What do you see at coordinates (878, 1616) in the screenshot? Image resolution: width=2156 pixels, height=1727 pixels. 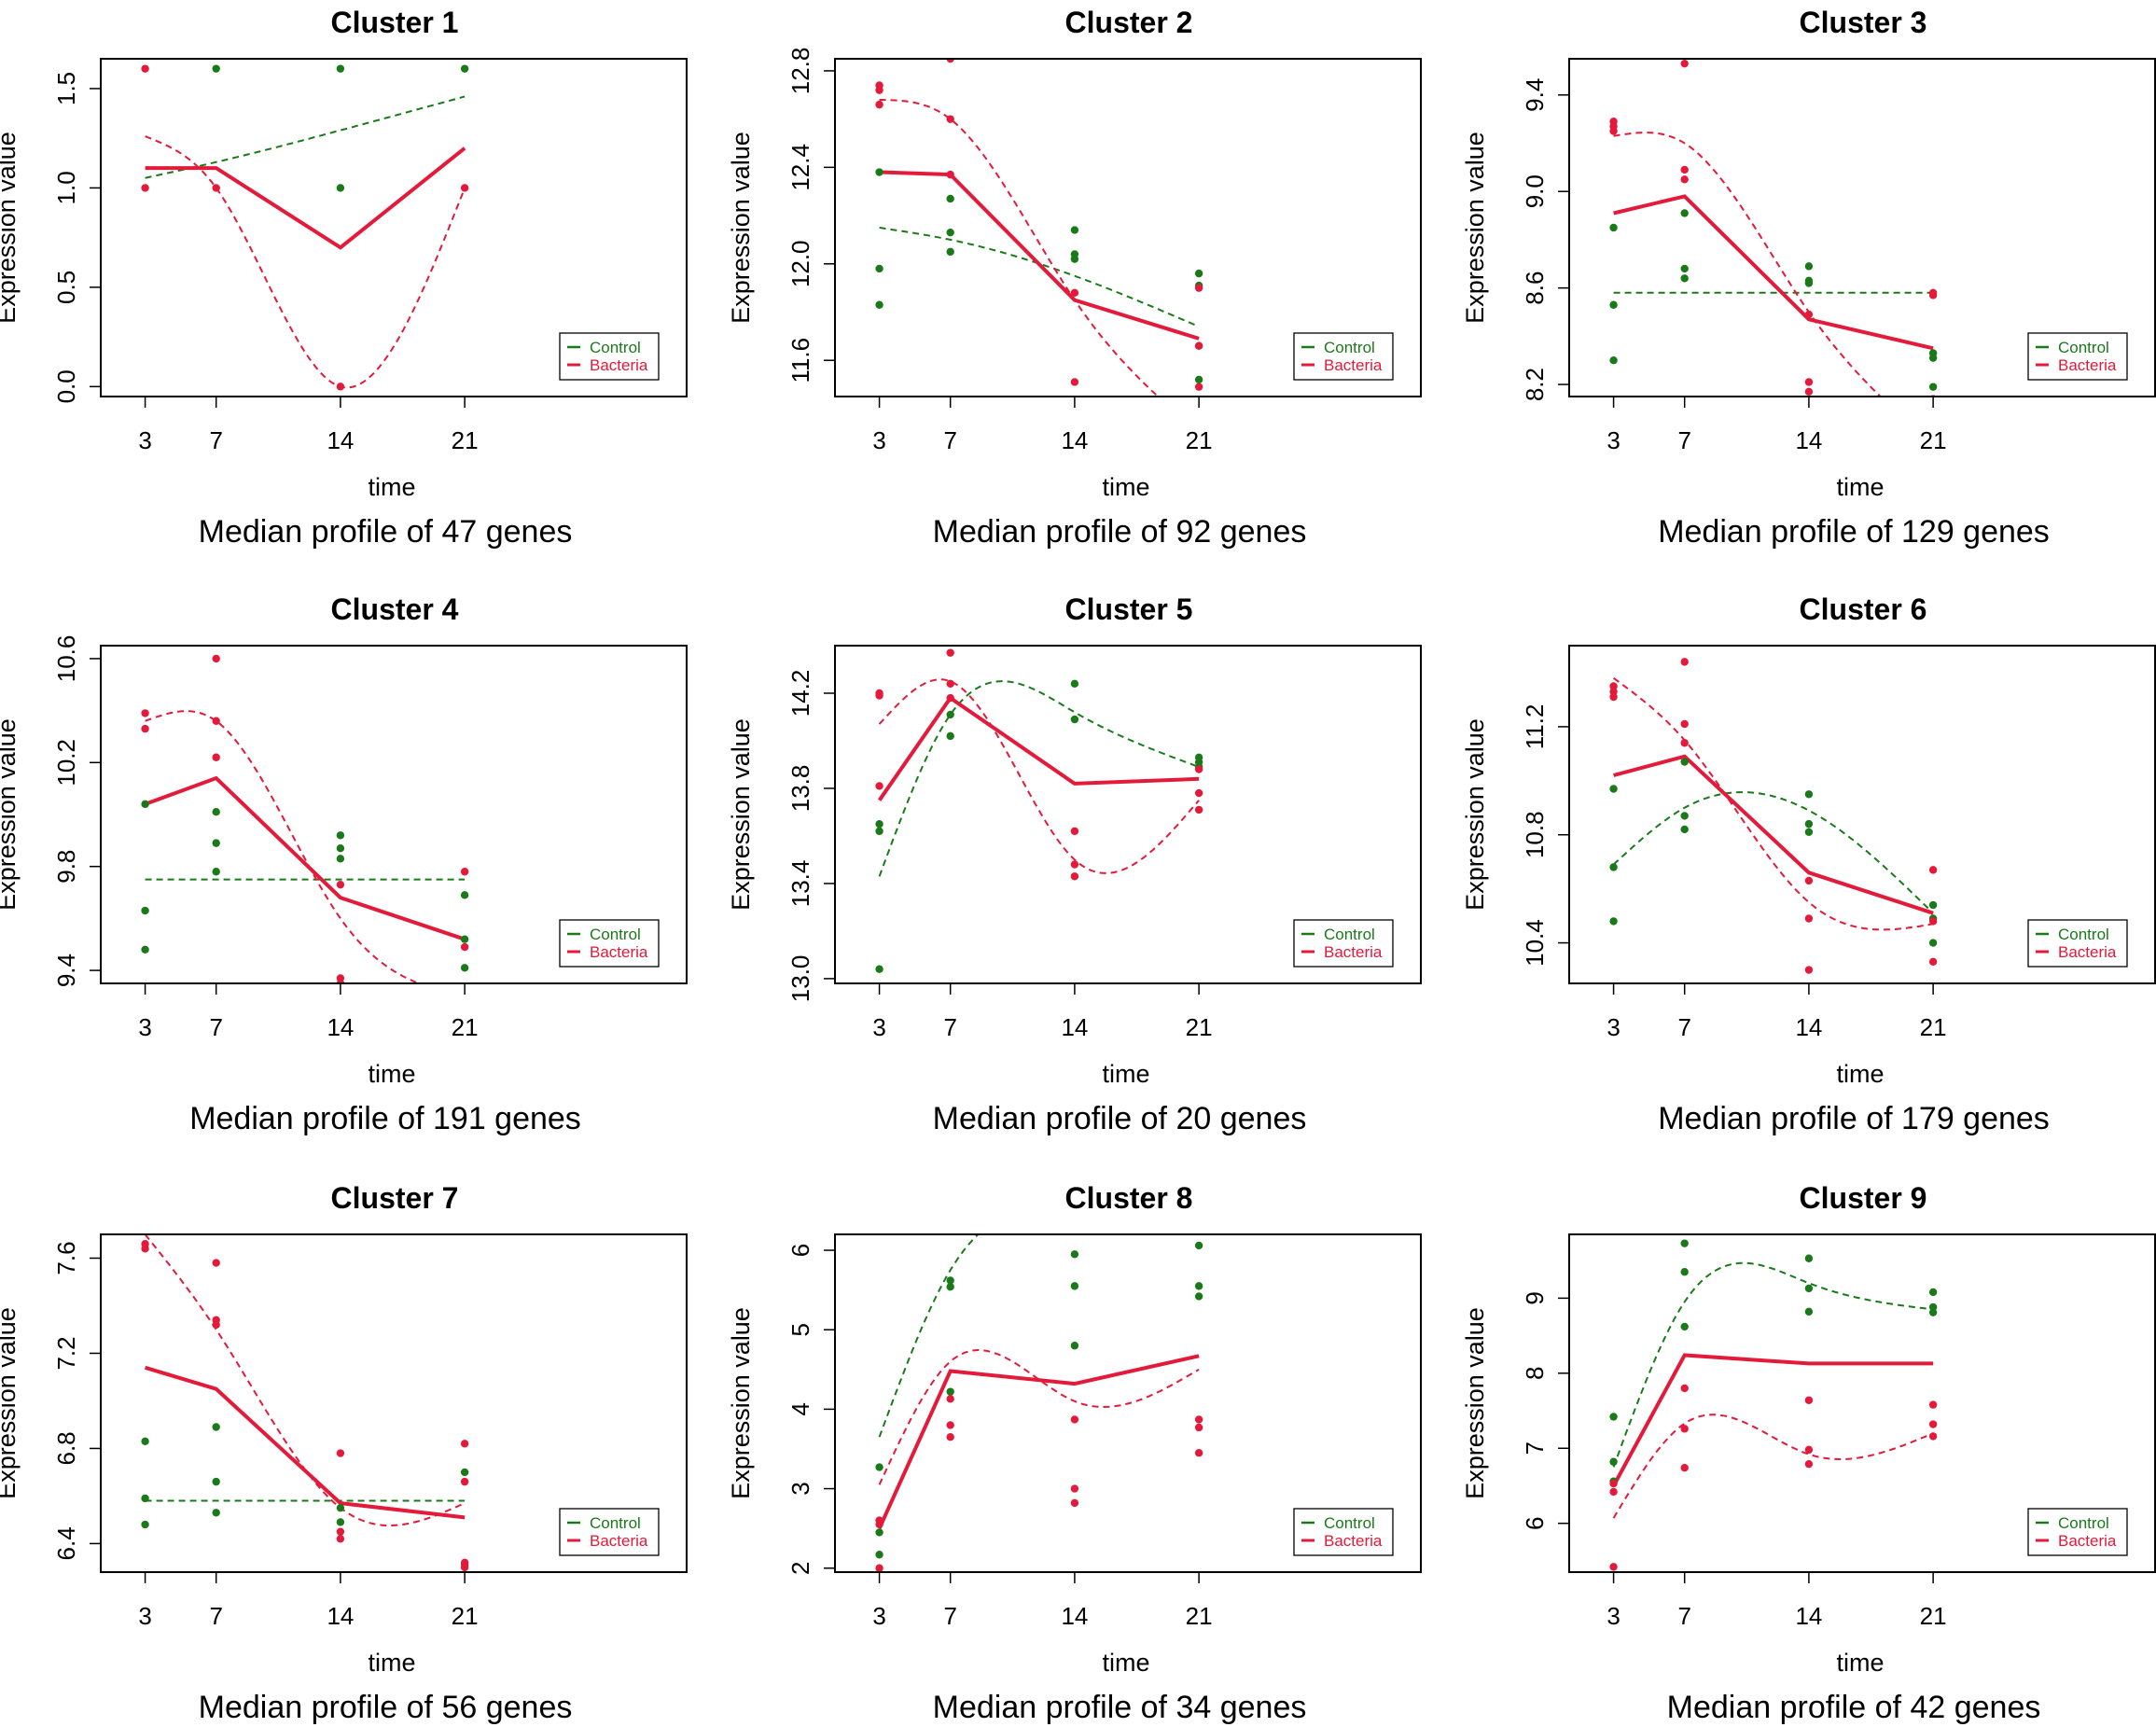 I see `x-tick-label: 3` at bounding box center [878, 1616].